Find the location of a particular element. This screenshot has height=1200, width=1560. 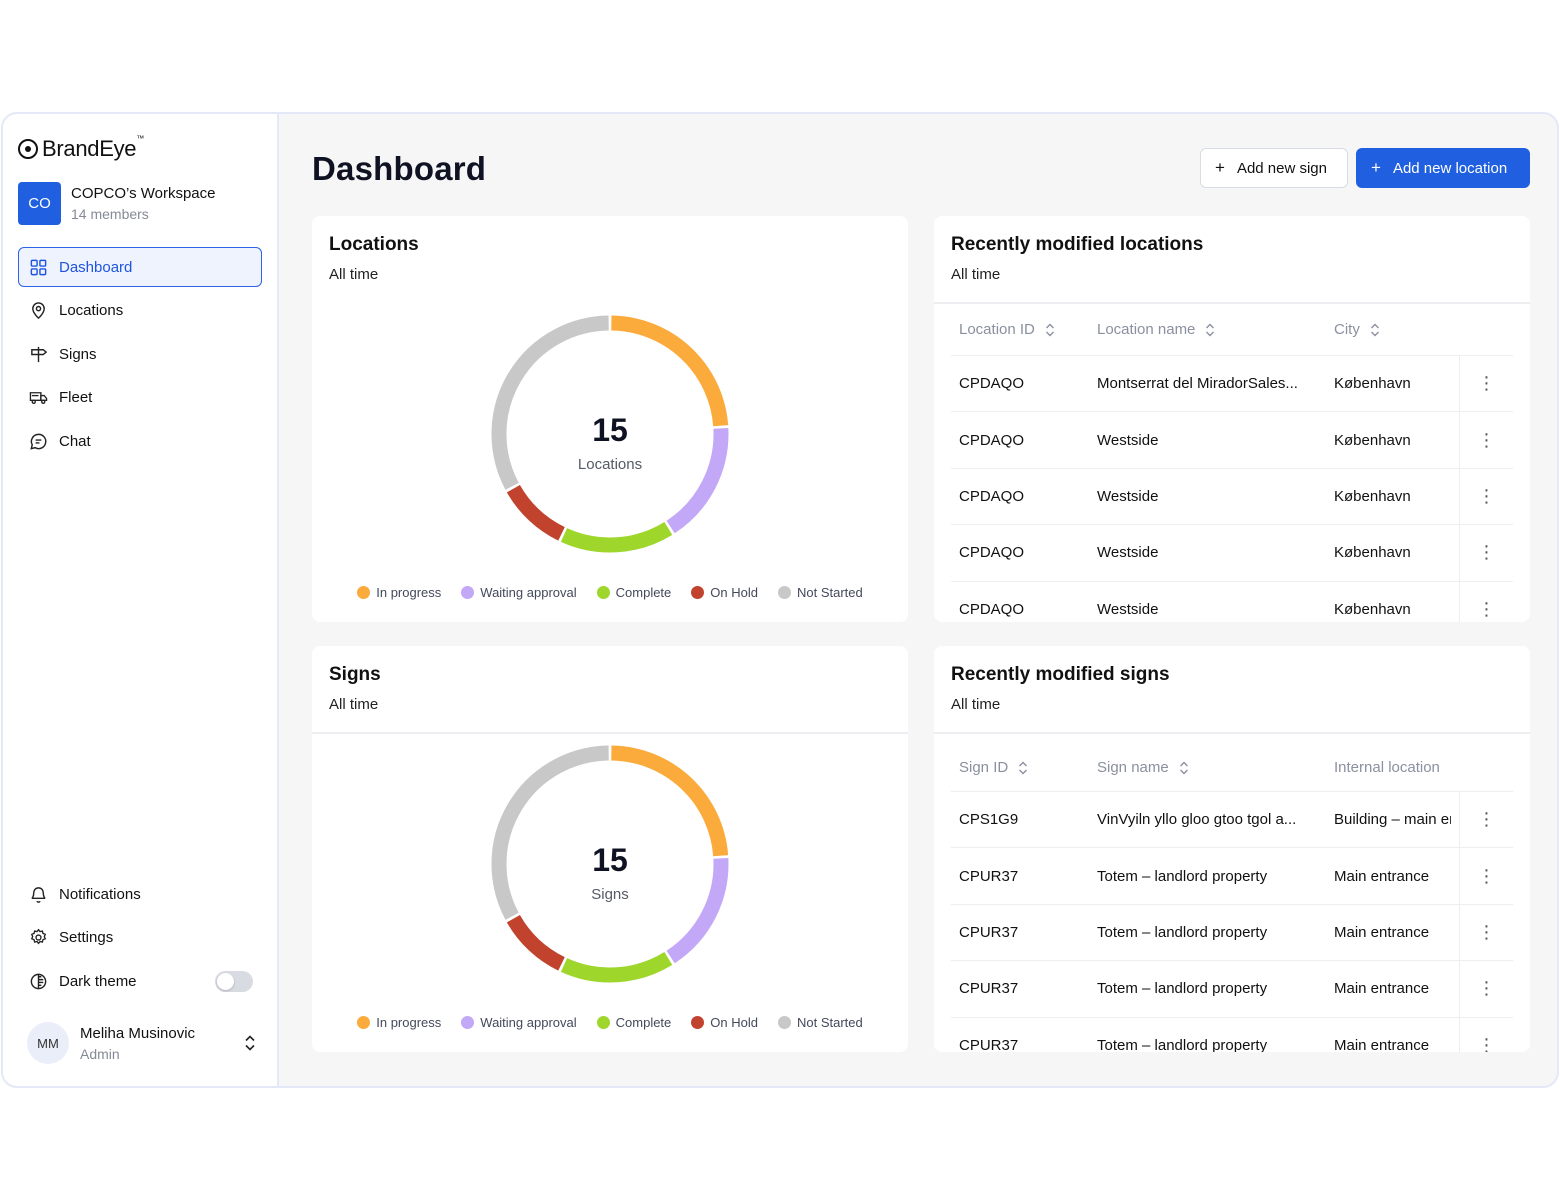

column-header-sign-id: Sign ID is located at coordinates (1020, 767).